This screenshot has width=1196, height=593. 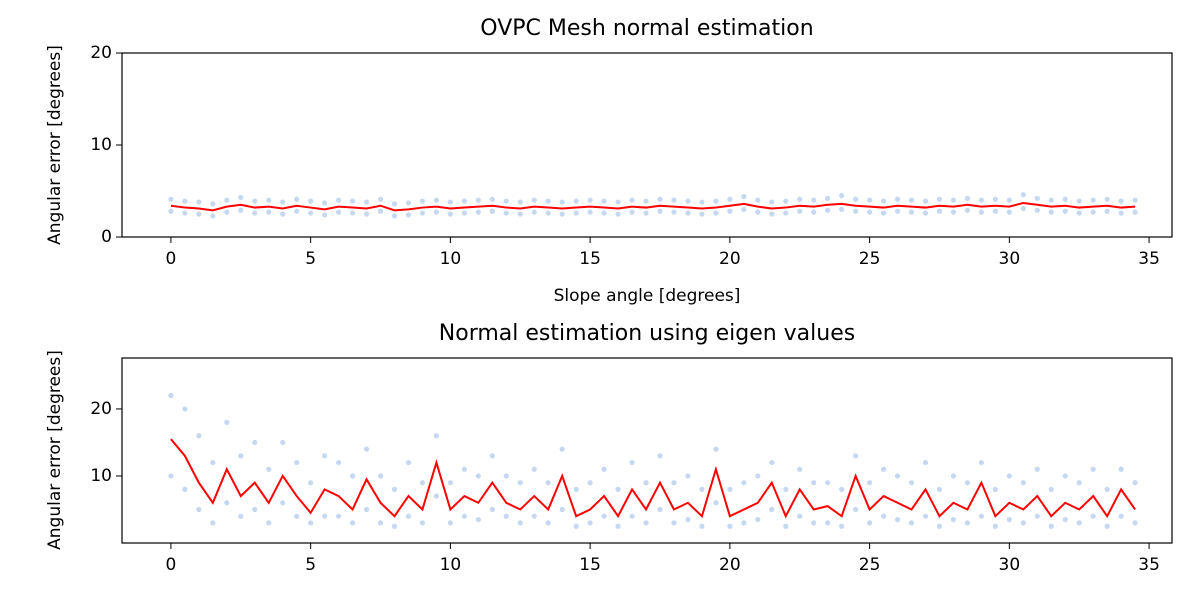 I want to click on chart-title: Normal estimation using eigen values, so click(x=647, y=333).